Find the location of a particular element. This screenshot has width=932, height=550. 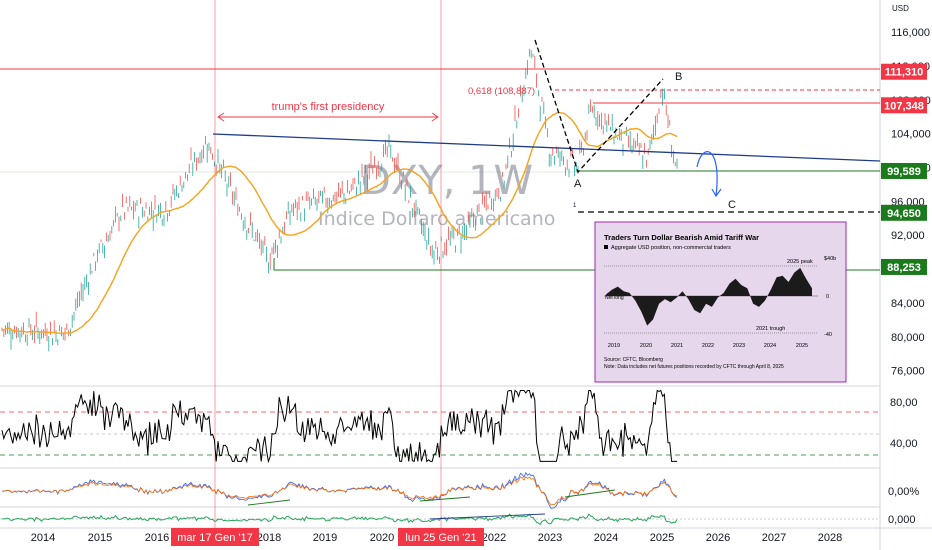

point-a-label: A is located at coordinates (578, 184).